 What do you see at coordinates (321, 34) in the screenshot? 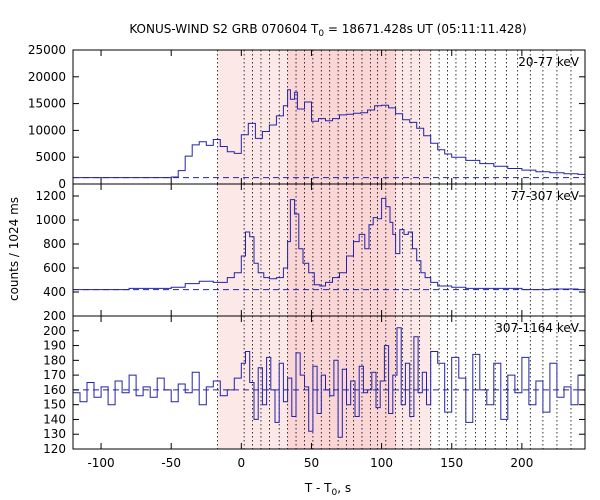
I see `chart-title-subscript: 0` at bounding box center [321, 34].